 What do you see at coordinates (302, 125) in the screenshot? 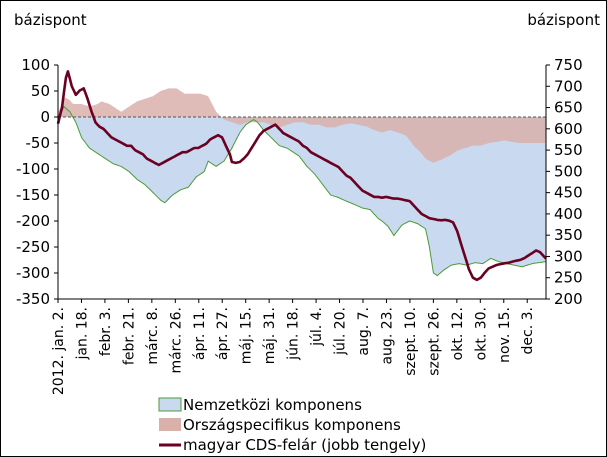
I see `orszagspecifikus-area` at bounding box center [302, 125].